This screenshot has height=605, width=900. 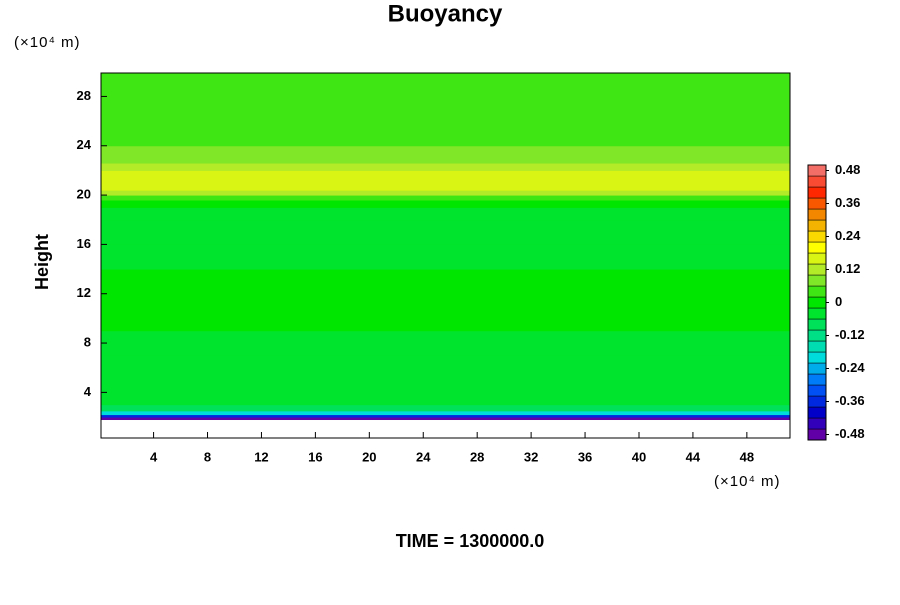 What do you see at coordinates (42, 262) in the screenshot?
I see `y-axis-label: Height` at bounding box center [42, 262].